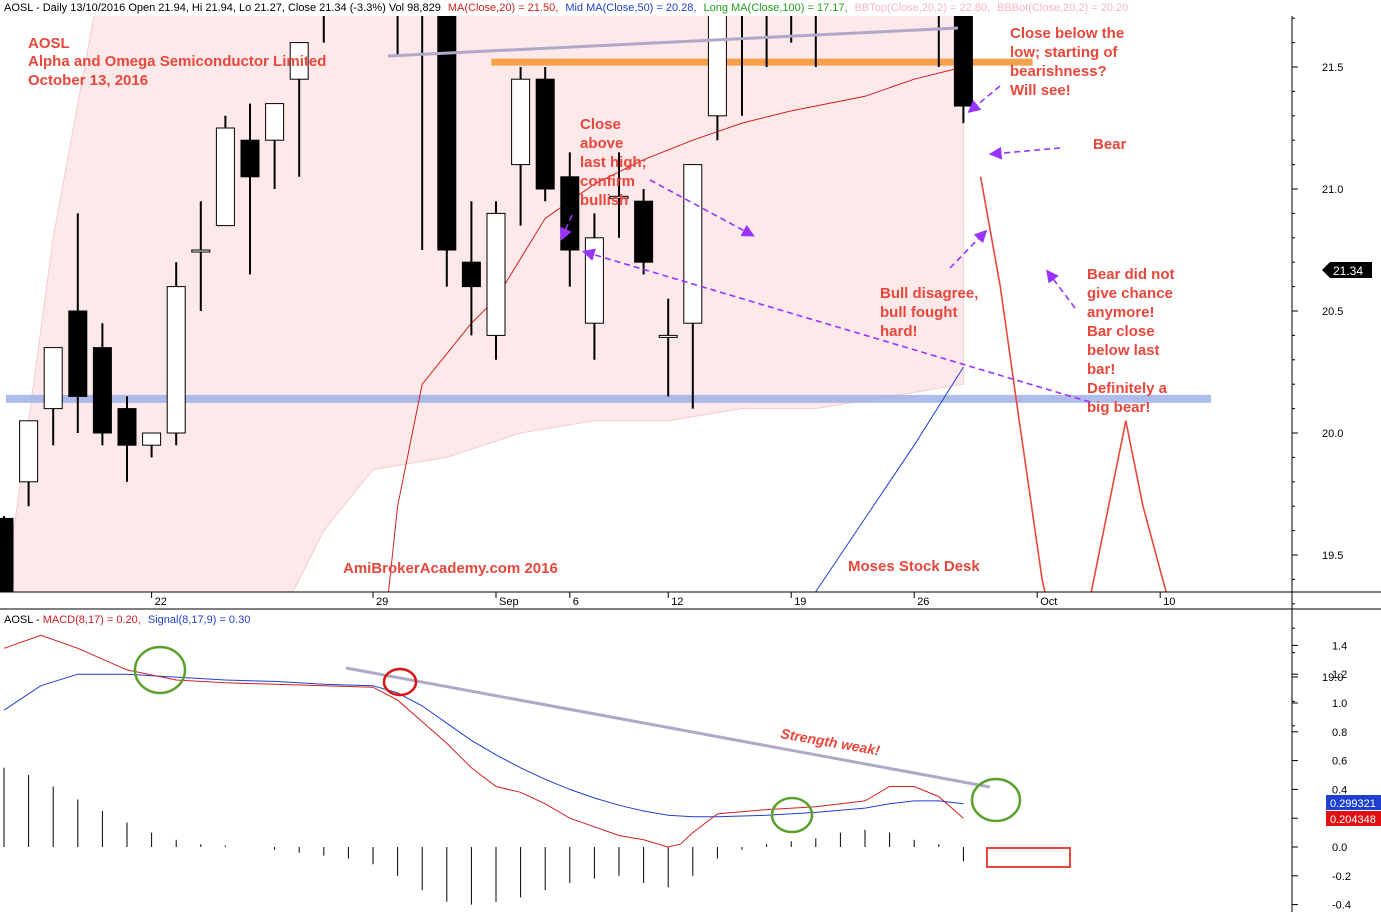  Describe the element at coordinates (1024, 153) in the screenshot. I see `arrow-bear` at that location.